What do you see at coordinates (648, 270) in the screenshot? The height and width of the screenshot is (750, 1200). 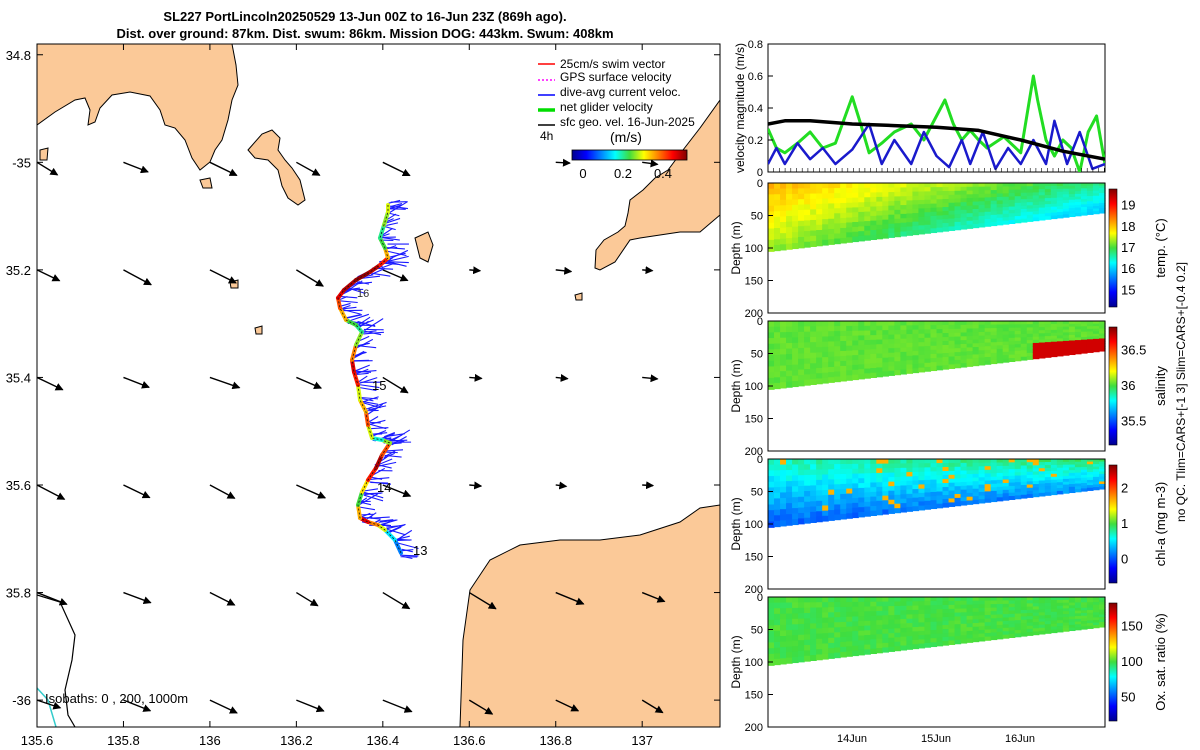 I see `geo-velocity-arrow` at bounding box center [648, 270].